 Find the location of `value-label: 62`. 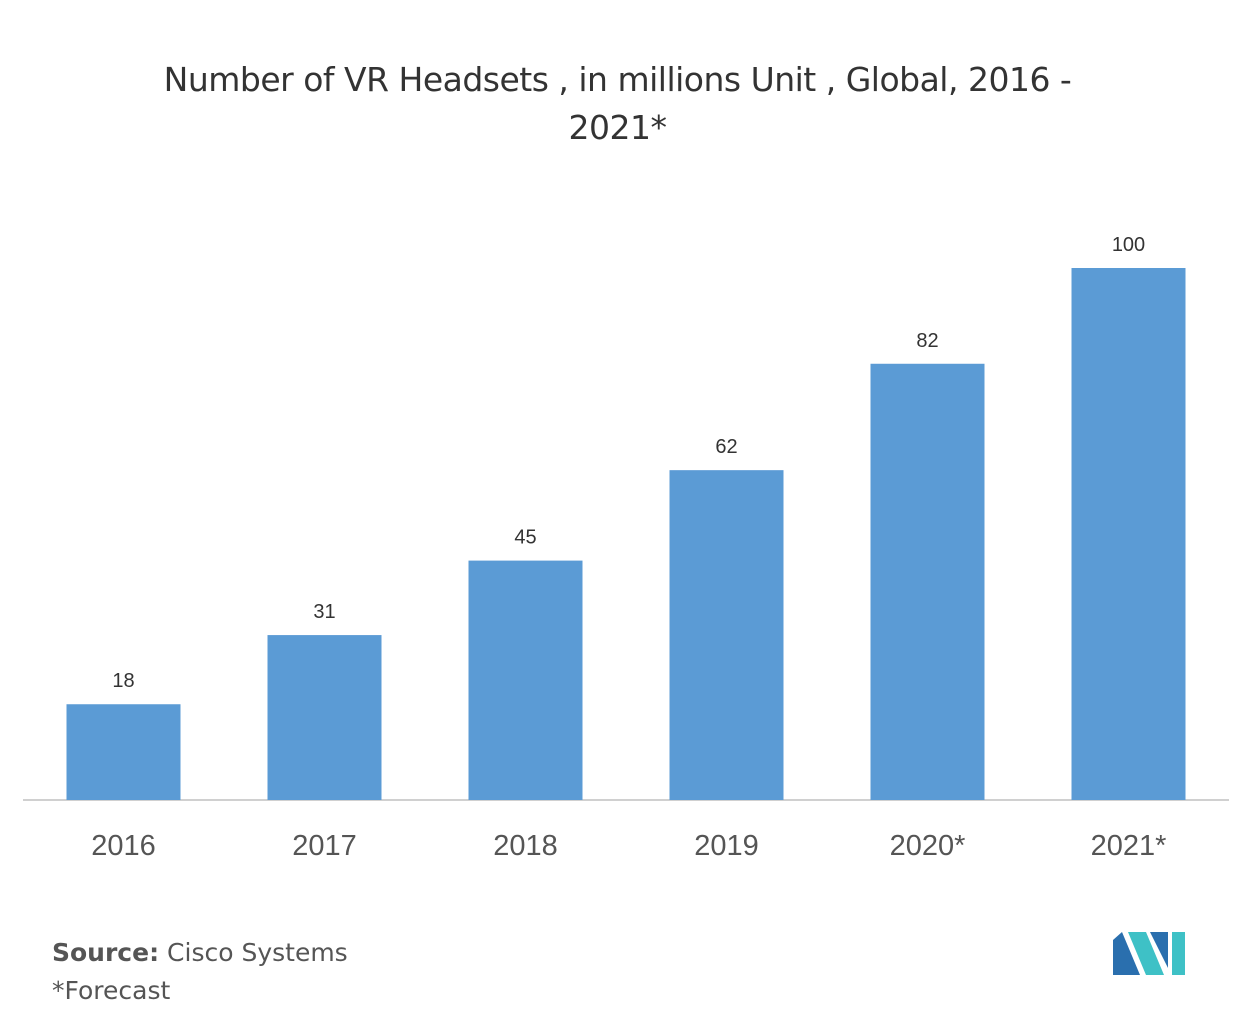

value-label: 62 is located at coordinates (726, 447).